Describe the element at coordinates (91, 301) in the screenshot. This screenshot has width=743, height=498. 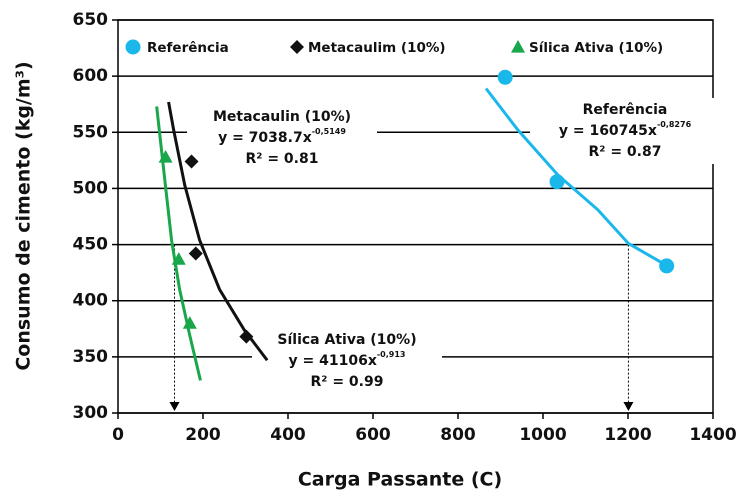
I see `y-tick-label: 400` at that location.